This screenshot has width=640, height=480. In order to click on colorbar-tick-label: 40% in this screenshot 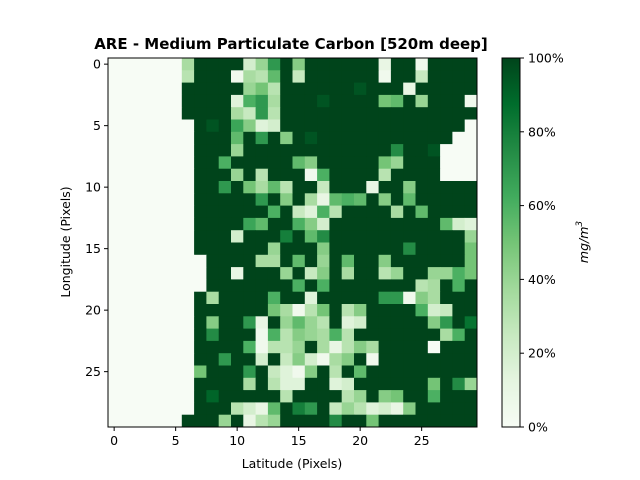, I will do `click(542, 279)`.